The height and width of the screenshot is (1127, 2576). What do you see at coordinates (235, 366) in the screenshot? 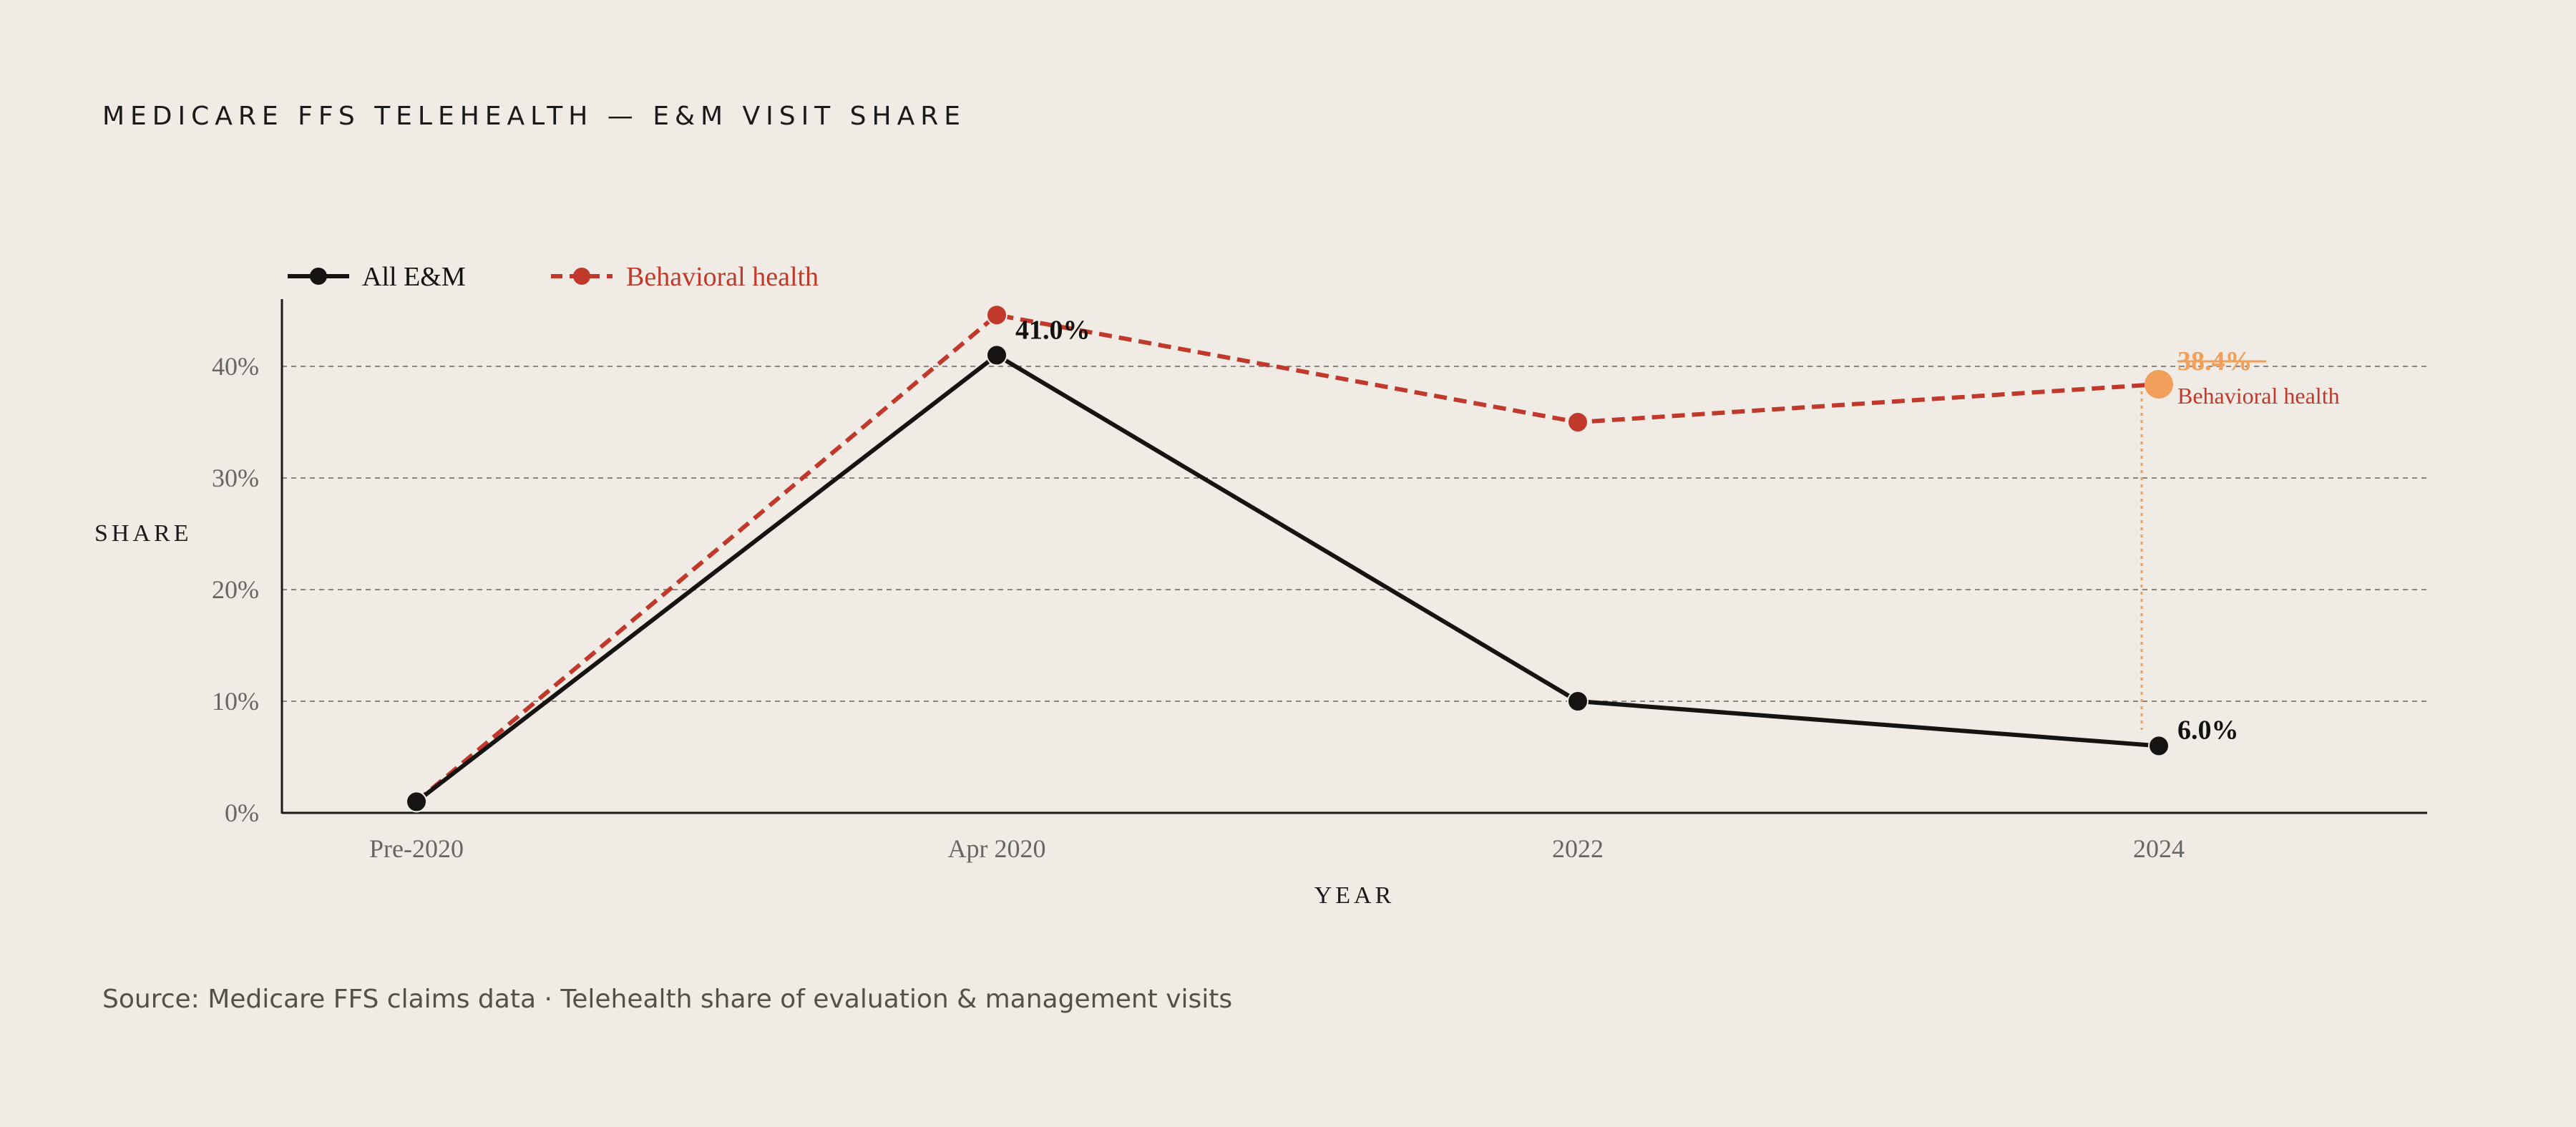
I see `y-tick-label: 40%` at bounding box center [235, 366].